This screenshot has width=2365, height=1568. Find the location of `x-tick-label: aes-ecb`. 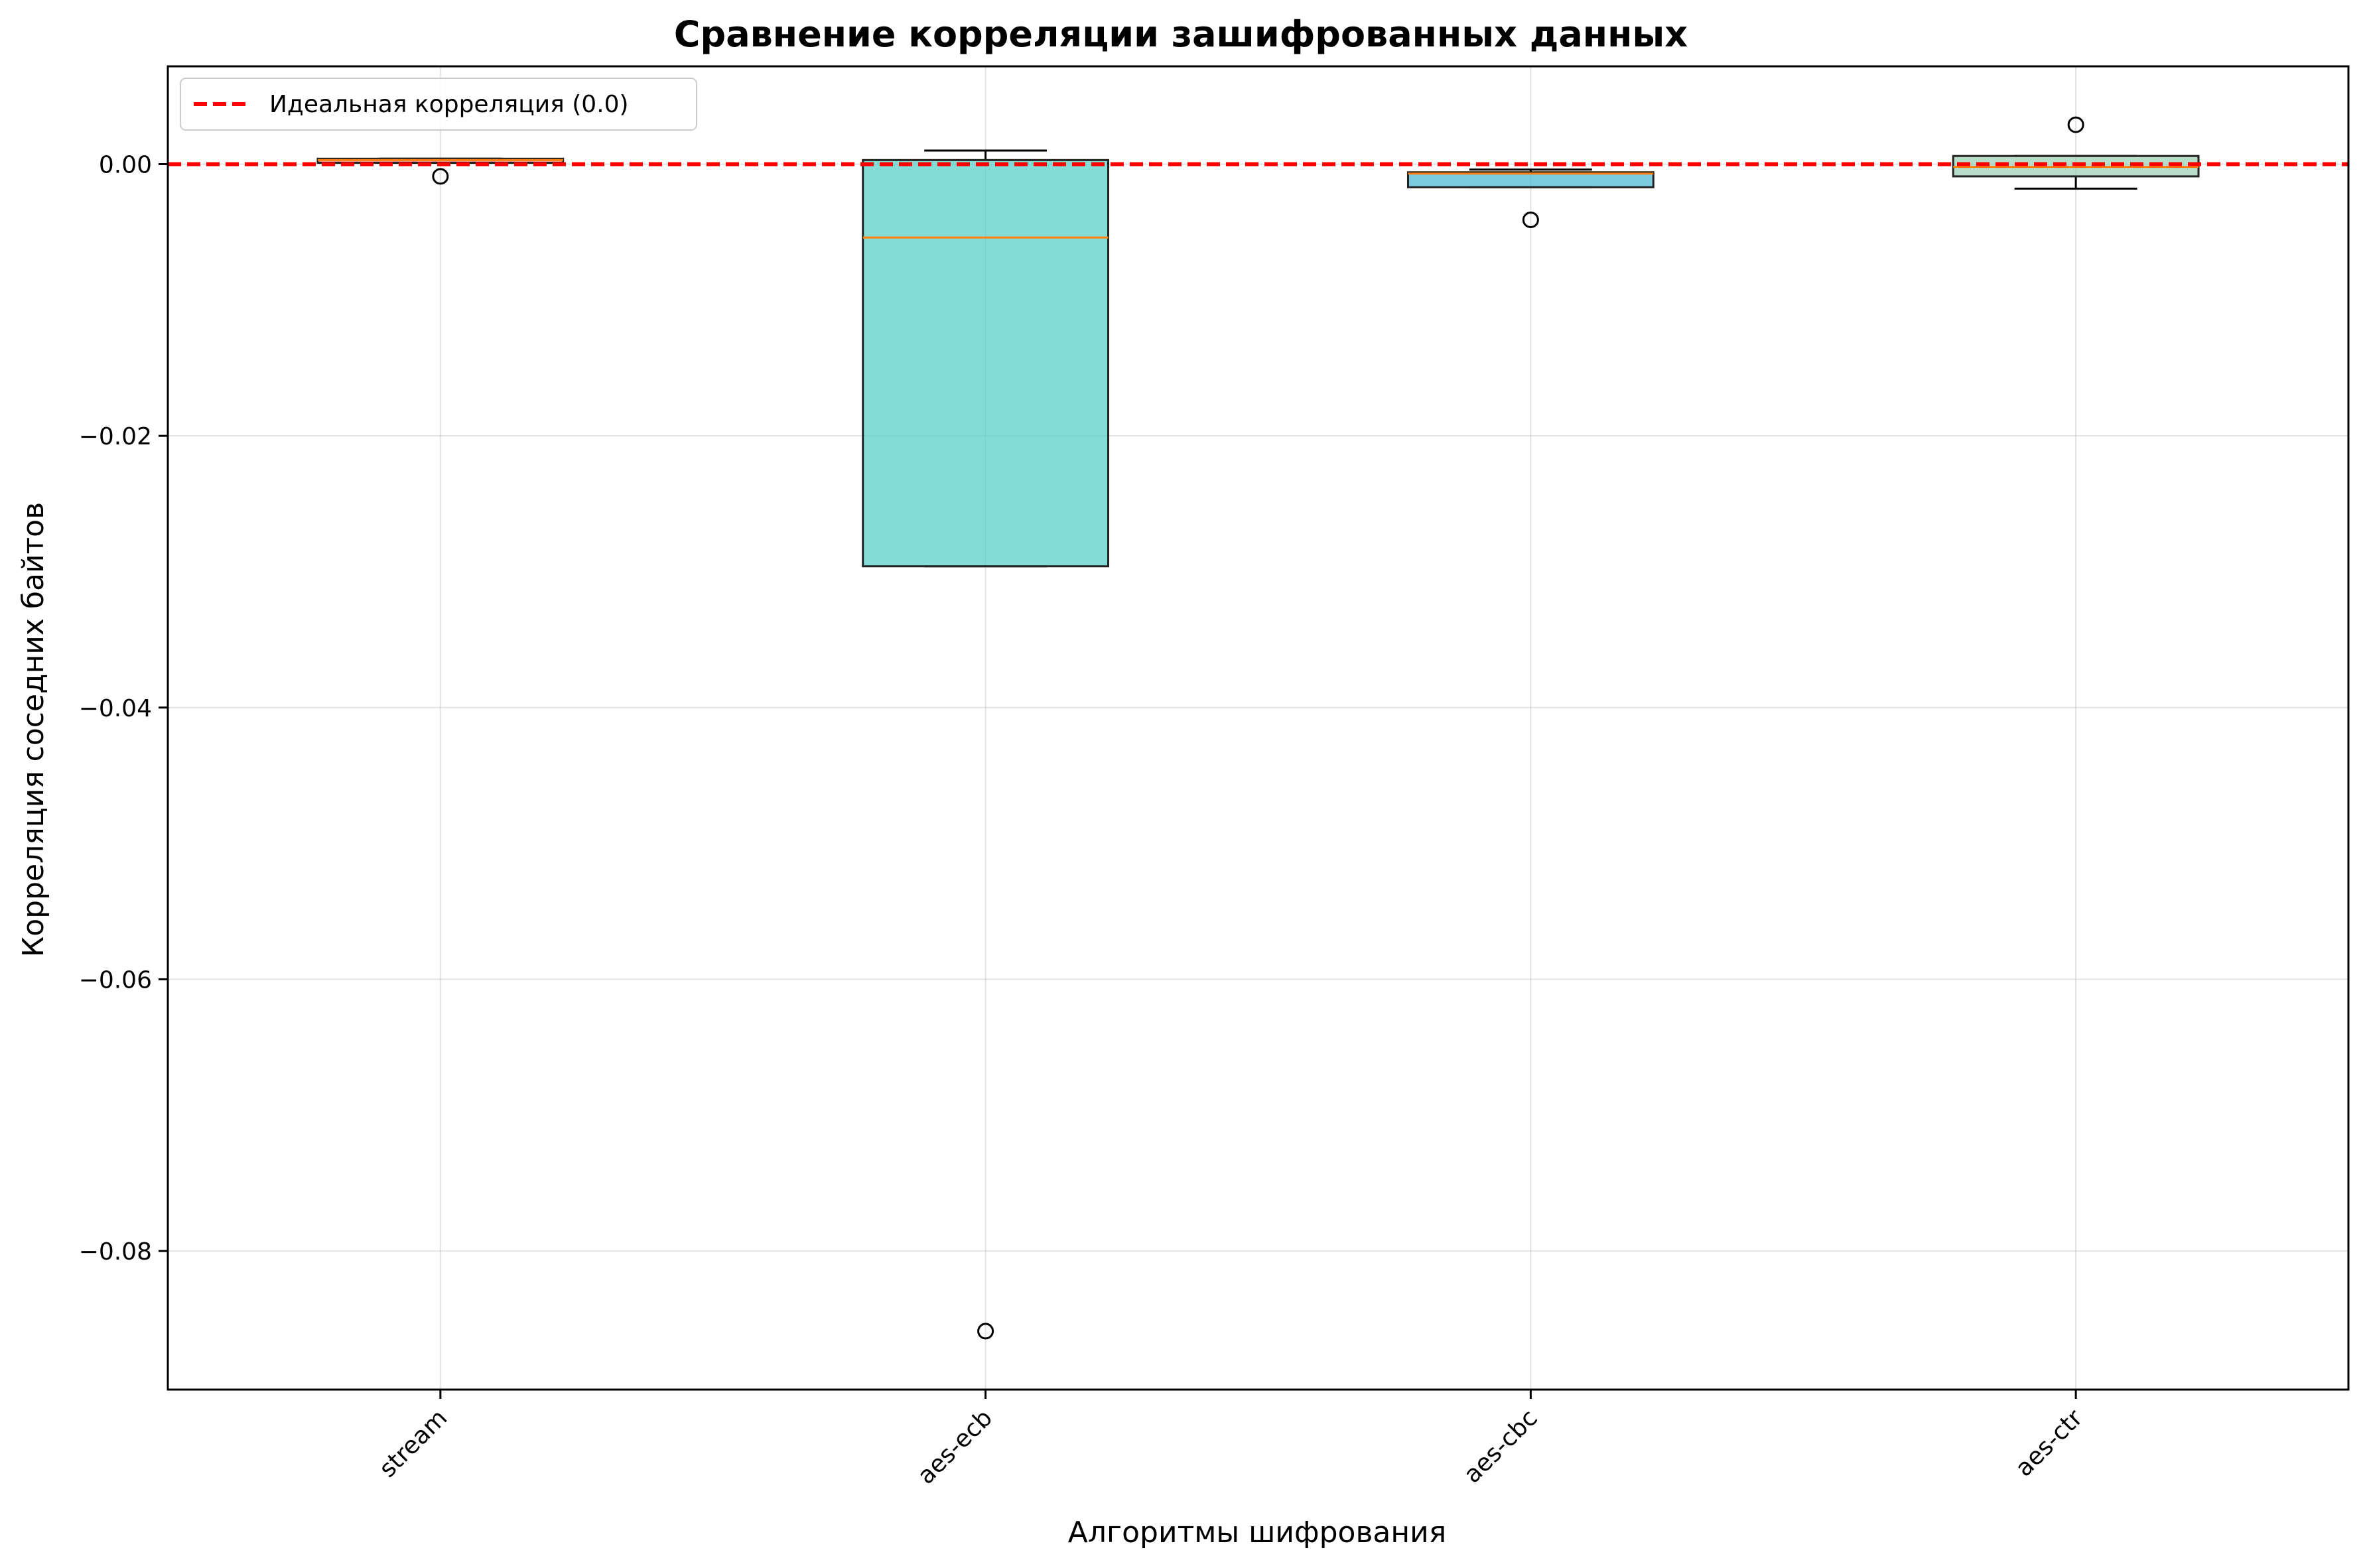

x-tick-label: aes-ecb is located at coordinates (955, 1447).